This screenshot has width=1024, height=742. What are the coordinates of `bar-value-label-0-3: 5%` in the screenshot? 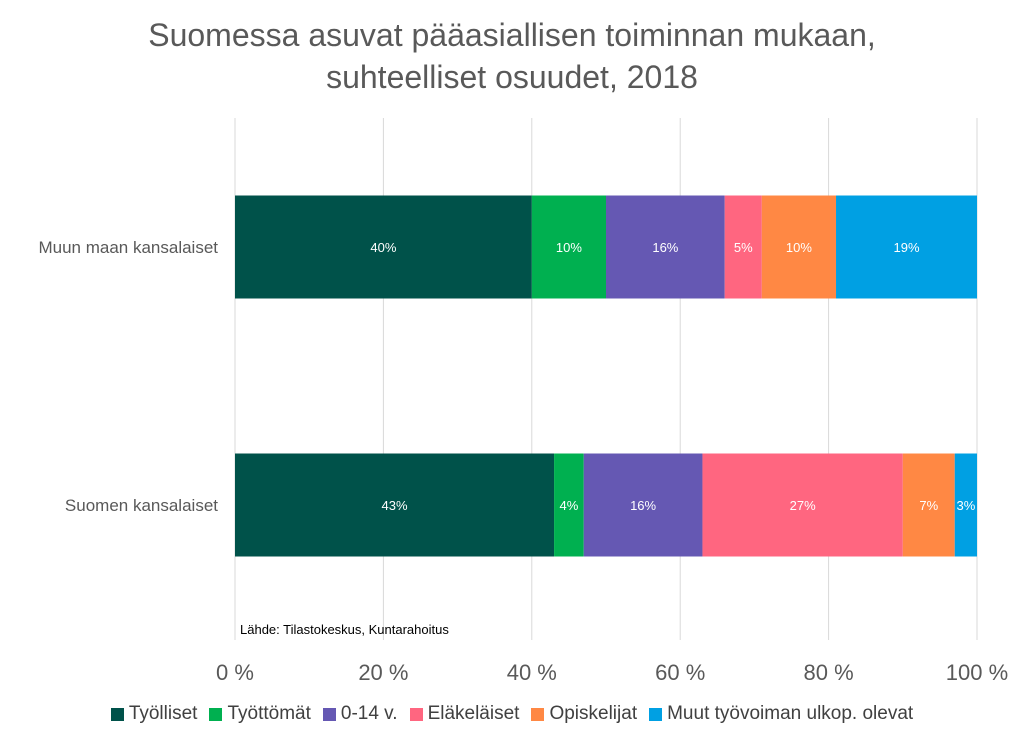 It's located at (743, 247).